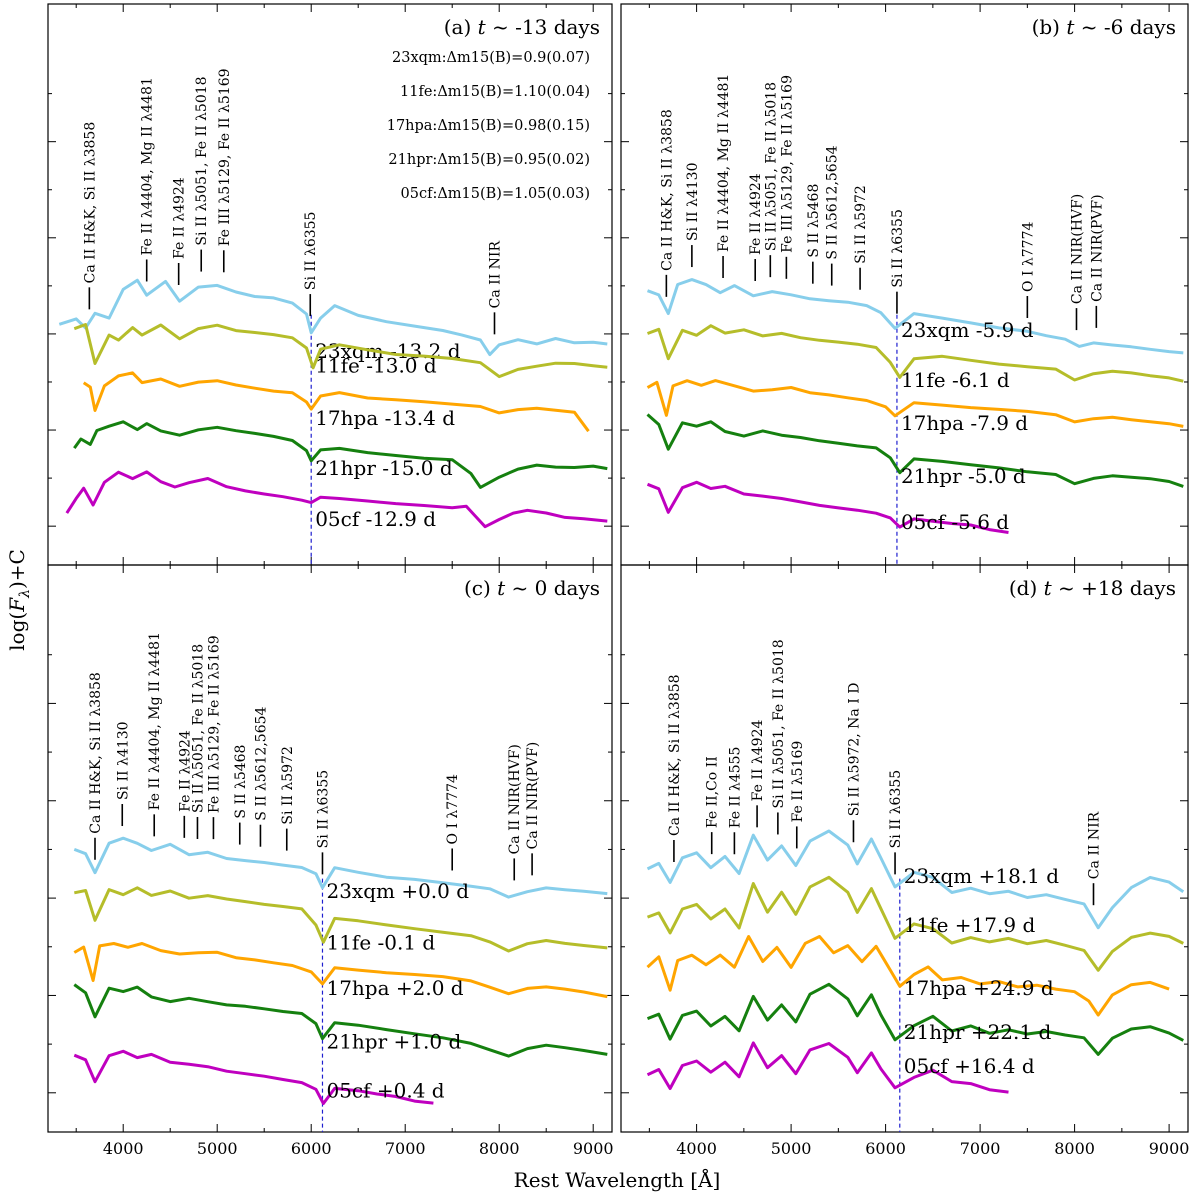 The image size is (1200, 1200). What do you see at coordinates (833, 202) in the screenshot?
I see `feature-label: S II λ5612,5654` at bounding box center [833, 202].